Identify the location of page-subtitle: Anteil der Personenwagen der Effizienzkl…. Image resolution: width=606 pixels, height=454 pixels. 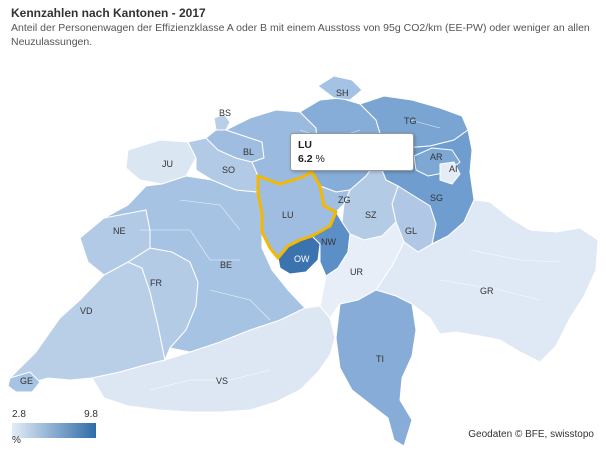
(300, 35).